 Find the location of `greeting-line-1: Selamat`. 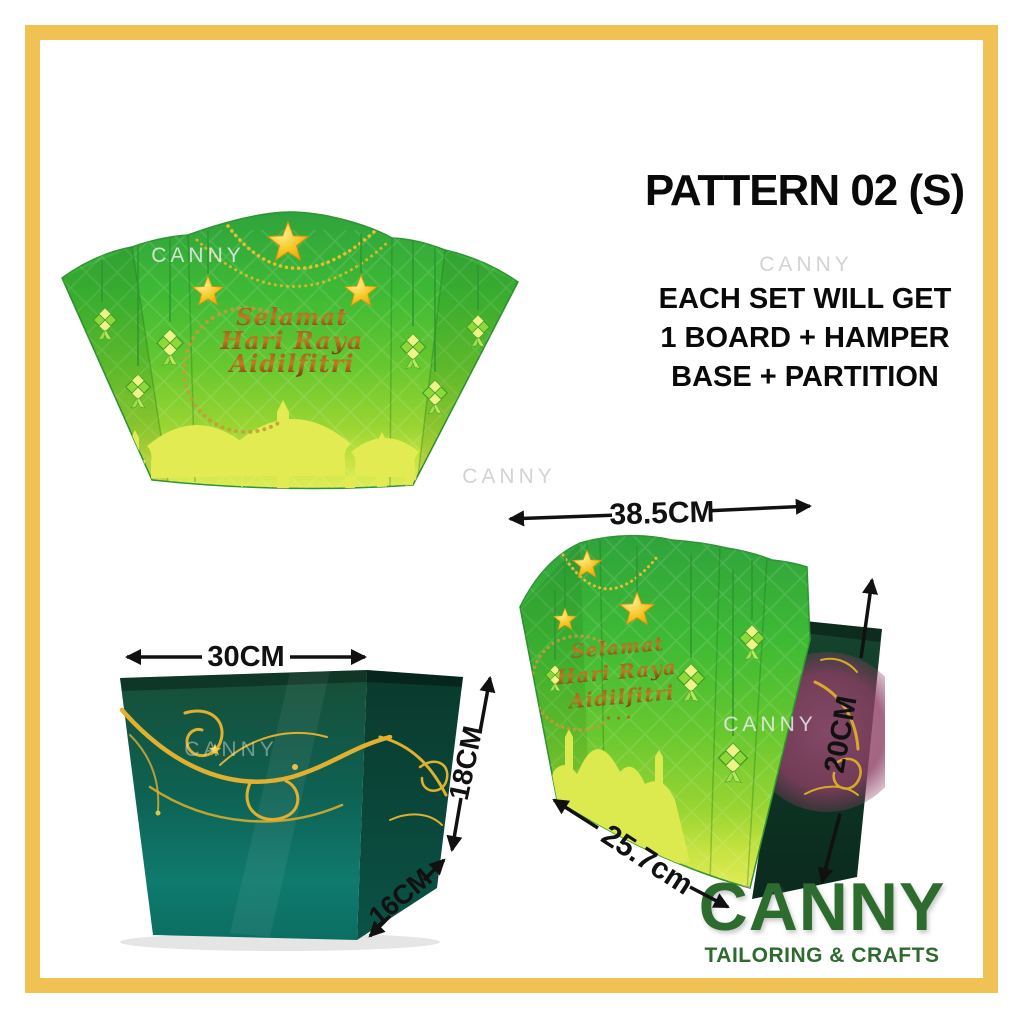

greeting-line-1: Selamat is located at coordinates (292, 317).